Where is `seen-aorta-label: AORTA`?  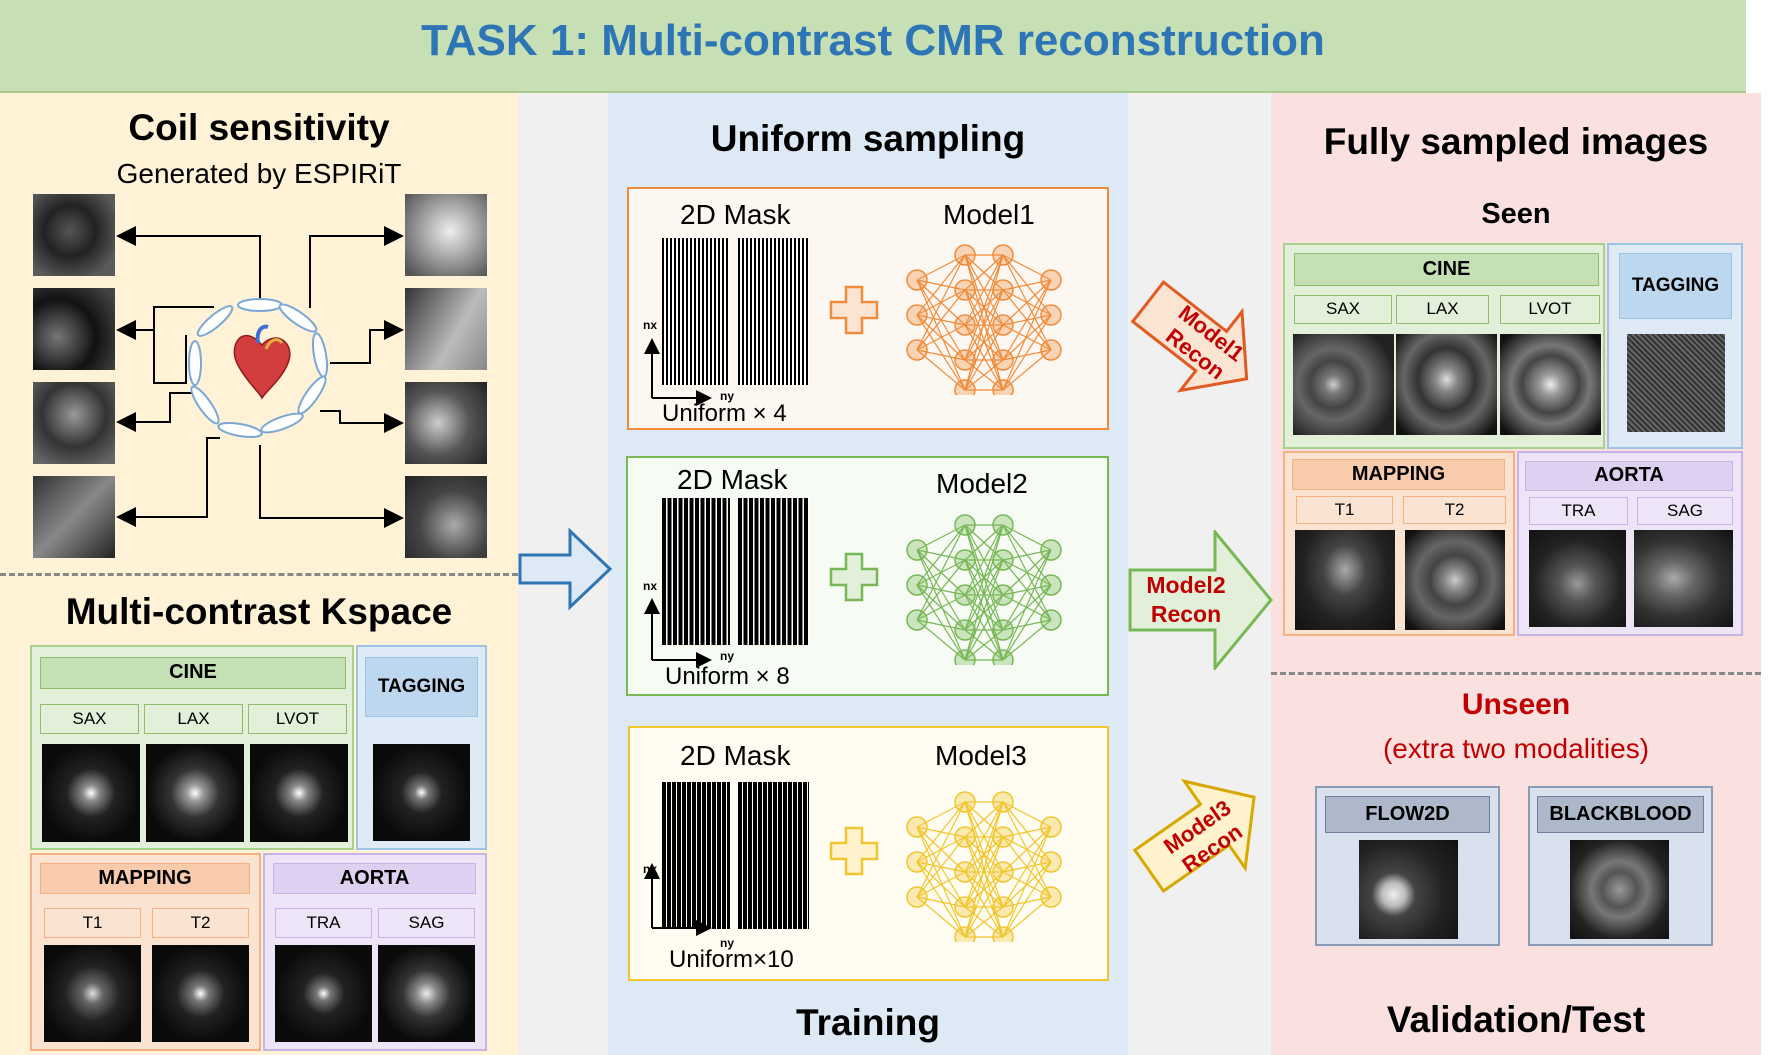 seen-aorta-label: AORTA is located at coordinates (1629, 476).